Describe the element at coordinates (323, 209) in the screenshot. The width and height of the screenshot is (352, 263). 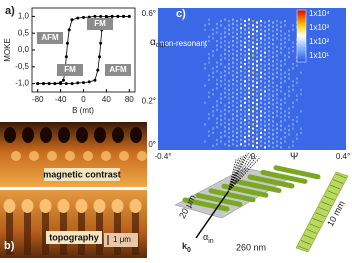
I see `stripe` at that location.